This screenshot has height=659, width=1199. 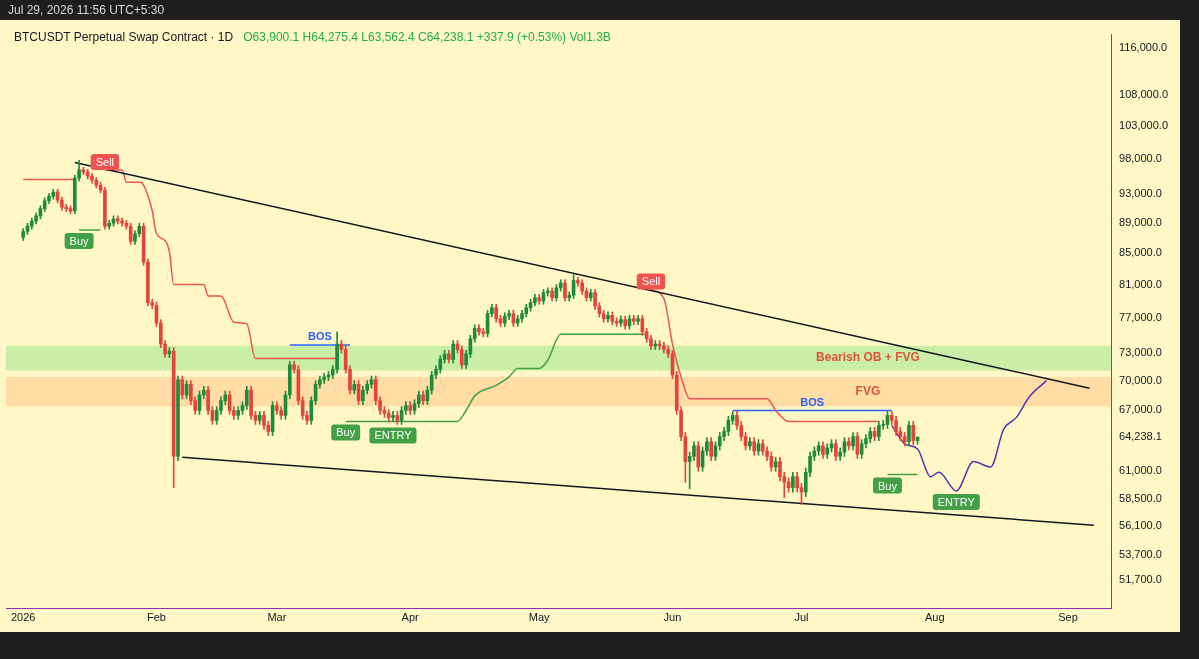 I want to click on x-tick-label: Jul, so click(x=801, y=617).